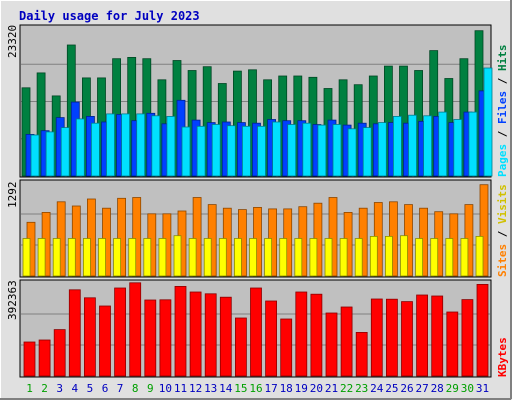 This screenshot has height=400, width=512. What do you see at coordinates (270, 388) in the screenshot?
I see `x-tick-label: 17` at bounding box center [270, 388].